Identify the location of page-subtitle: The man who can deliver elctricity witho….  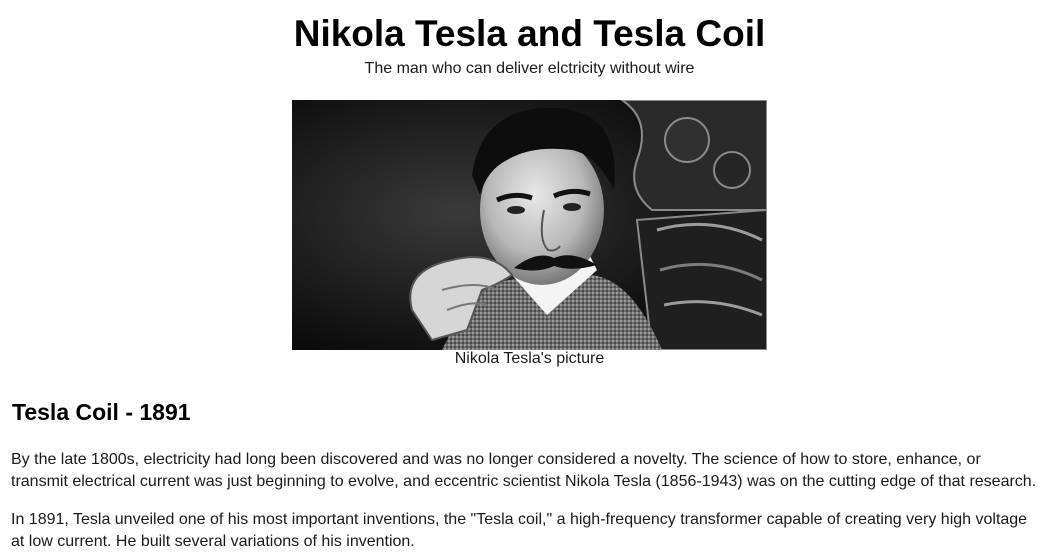
(529, 68).